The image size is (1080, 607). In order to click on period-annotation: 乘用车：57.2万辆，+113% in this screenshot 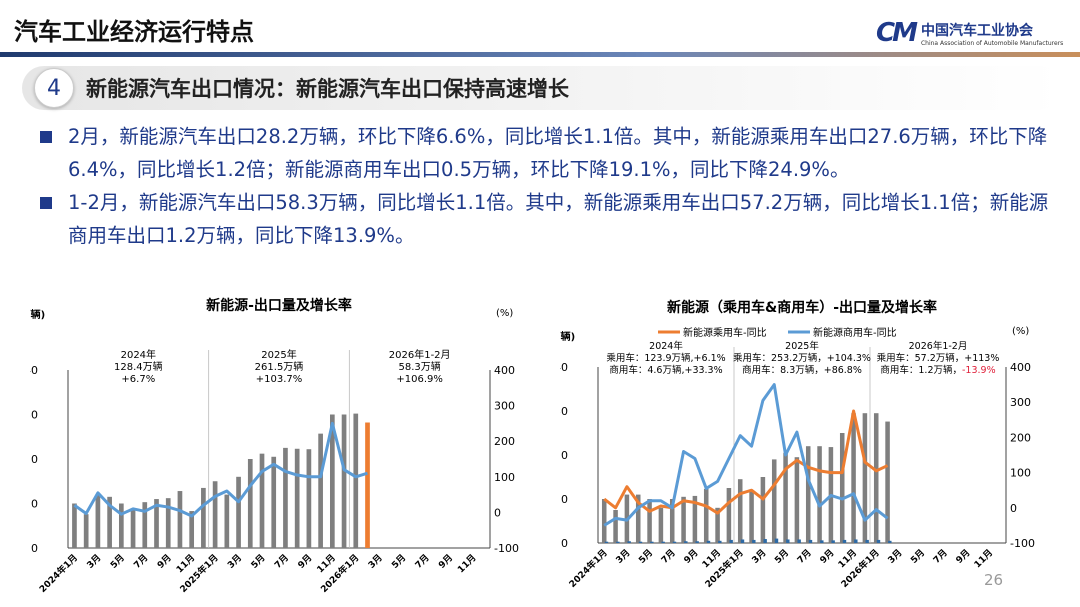, I will do `click(938, 358)`.